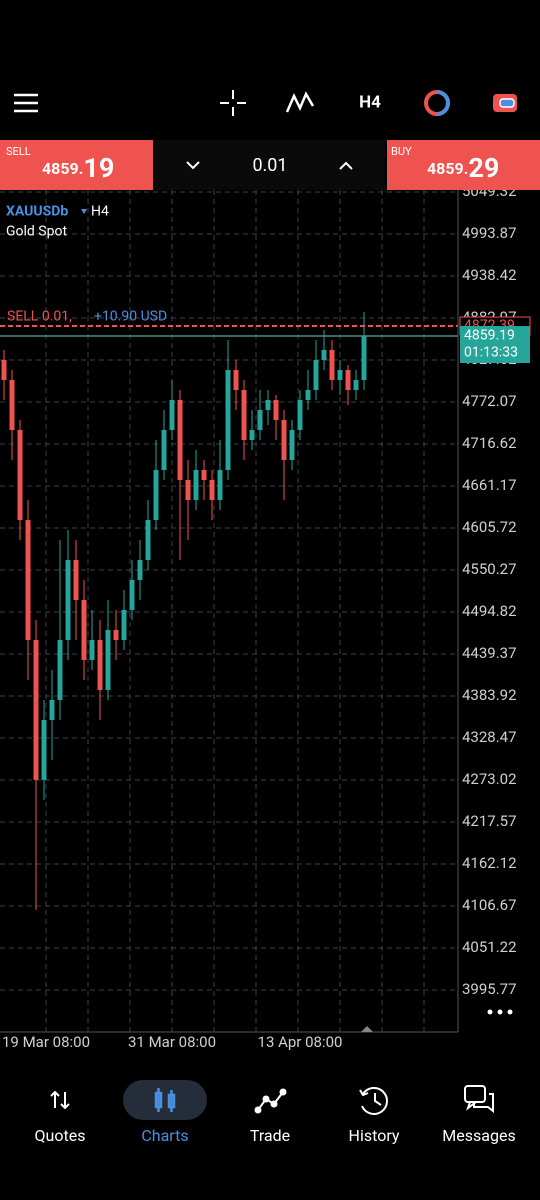  What do you see at coordinates (489, 989) in the screenshot?
I see `y-tick-label: 3995.77` at bounding box center [489, 989].